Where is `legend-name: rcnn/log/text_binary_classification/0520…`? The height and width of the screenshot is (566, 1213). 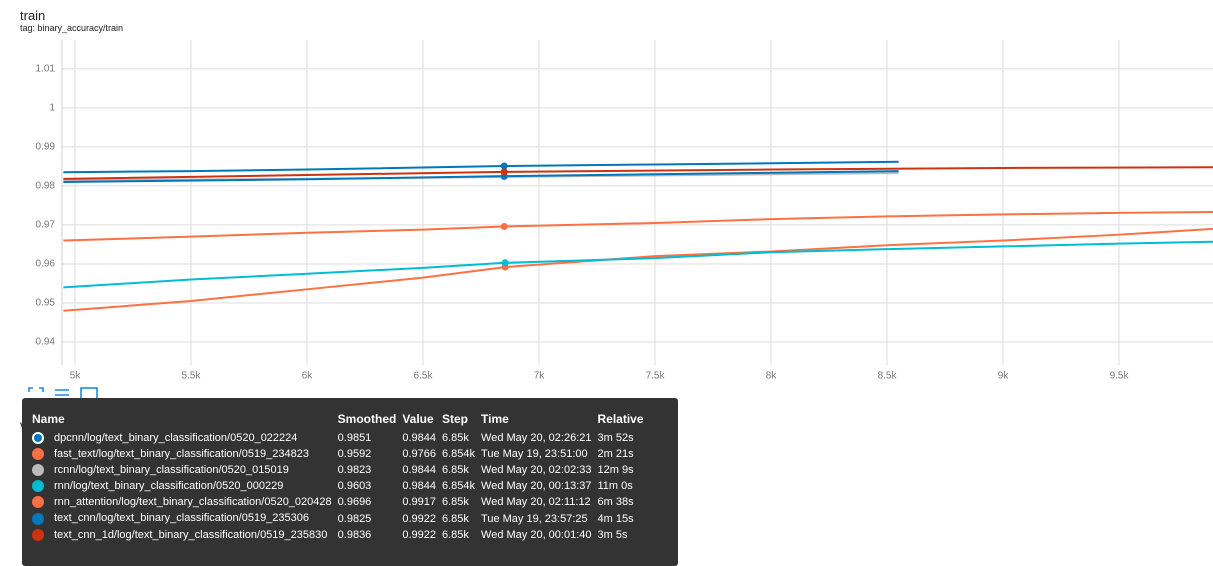
legend-name: rcnn/log/text_binary_classification/0520… is located at coordinates (171, 470).